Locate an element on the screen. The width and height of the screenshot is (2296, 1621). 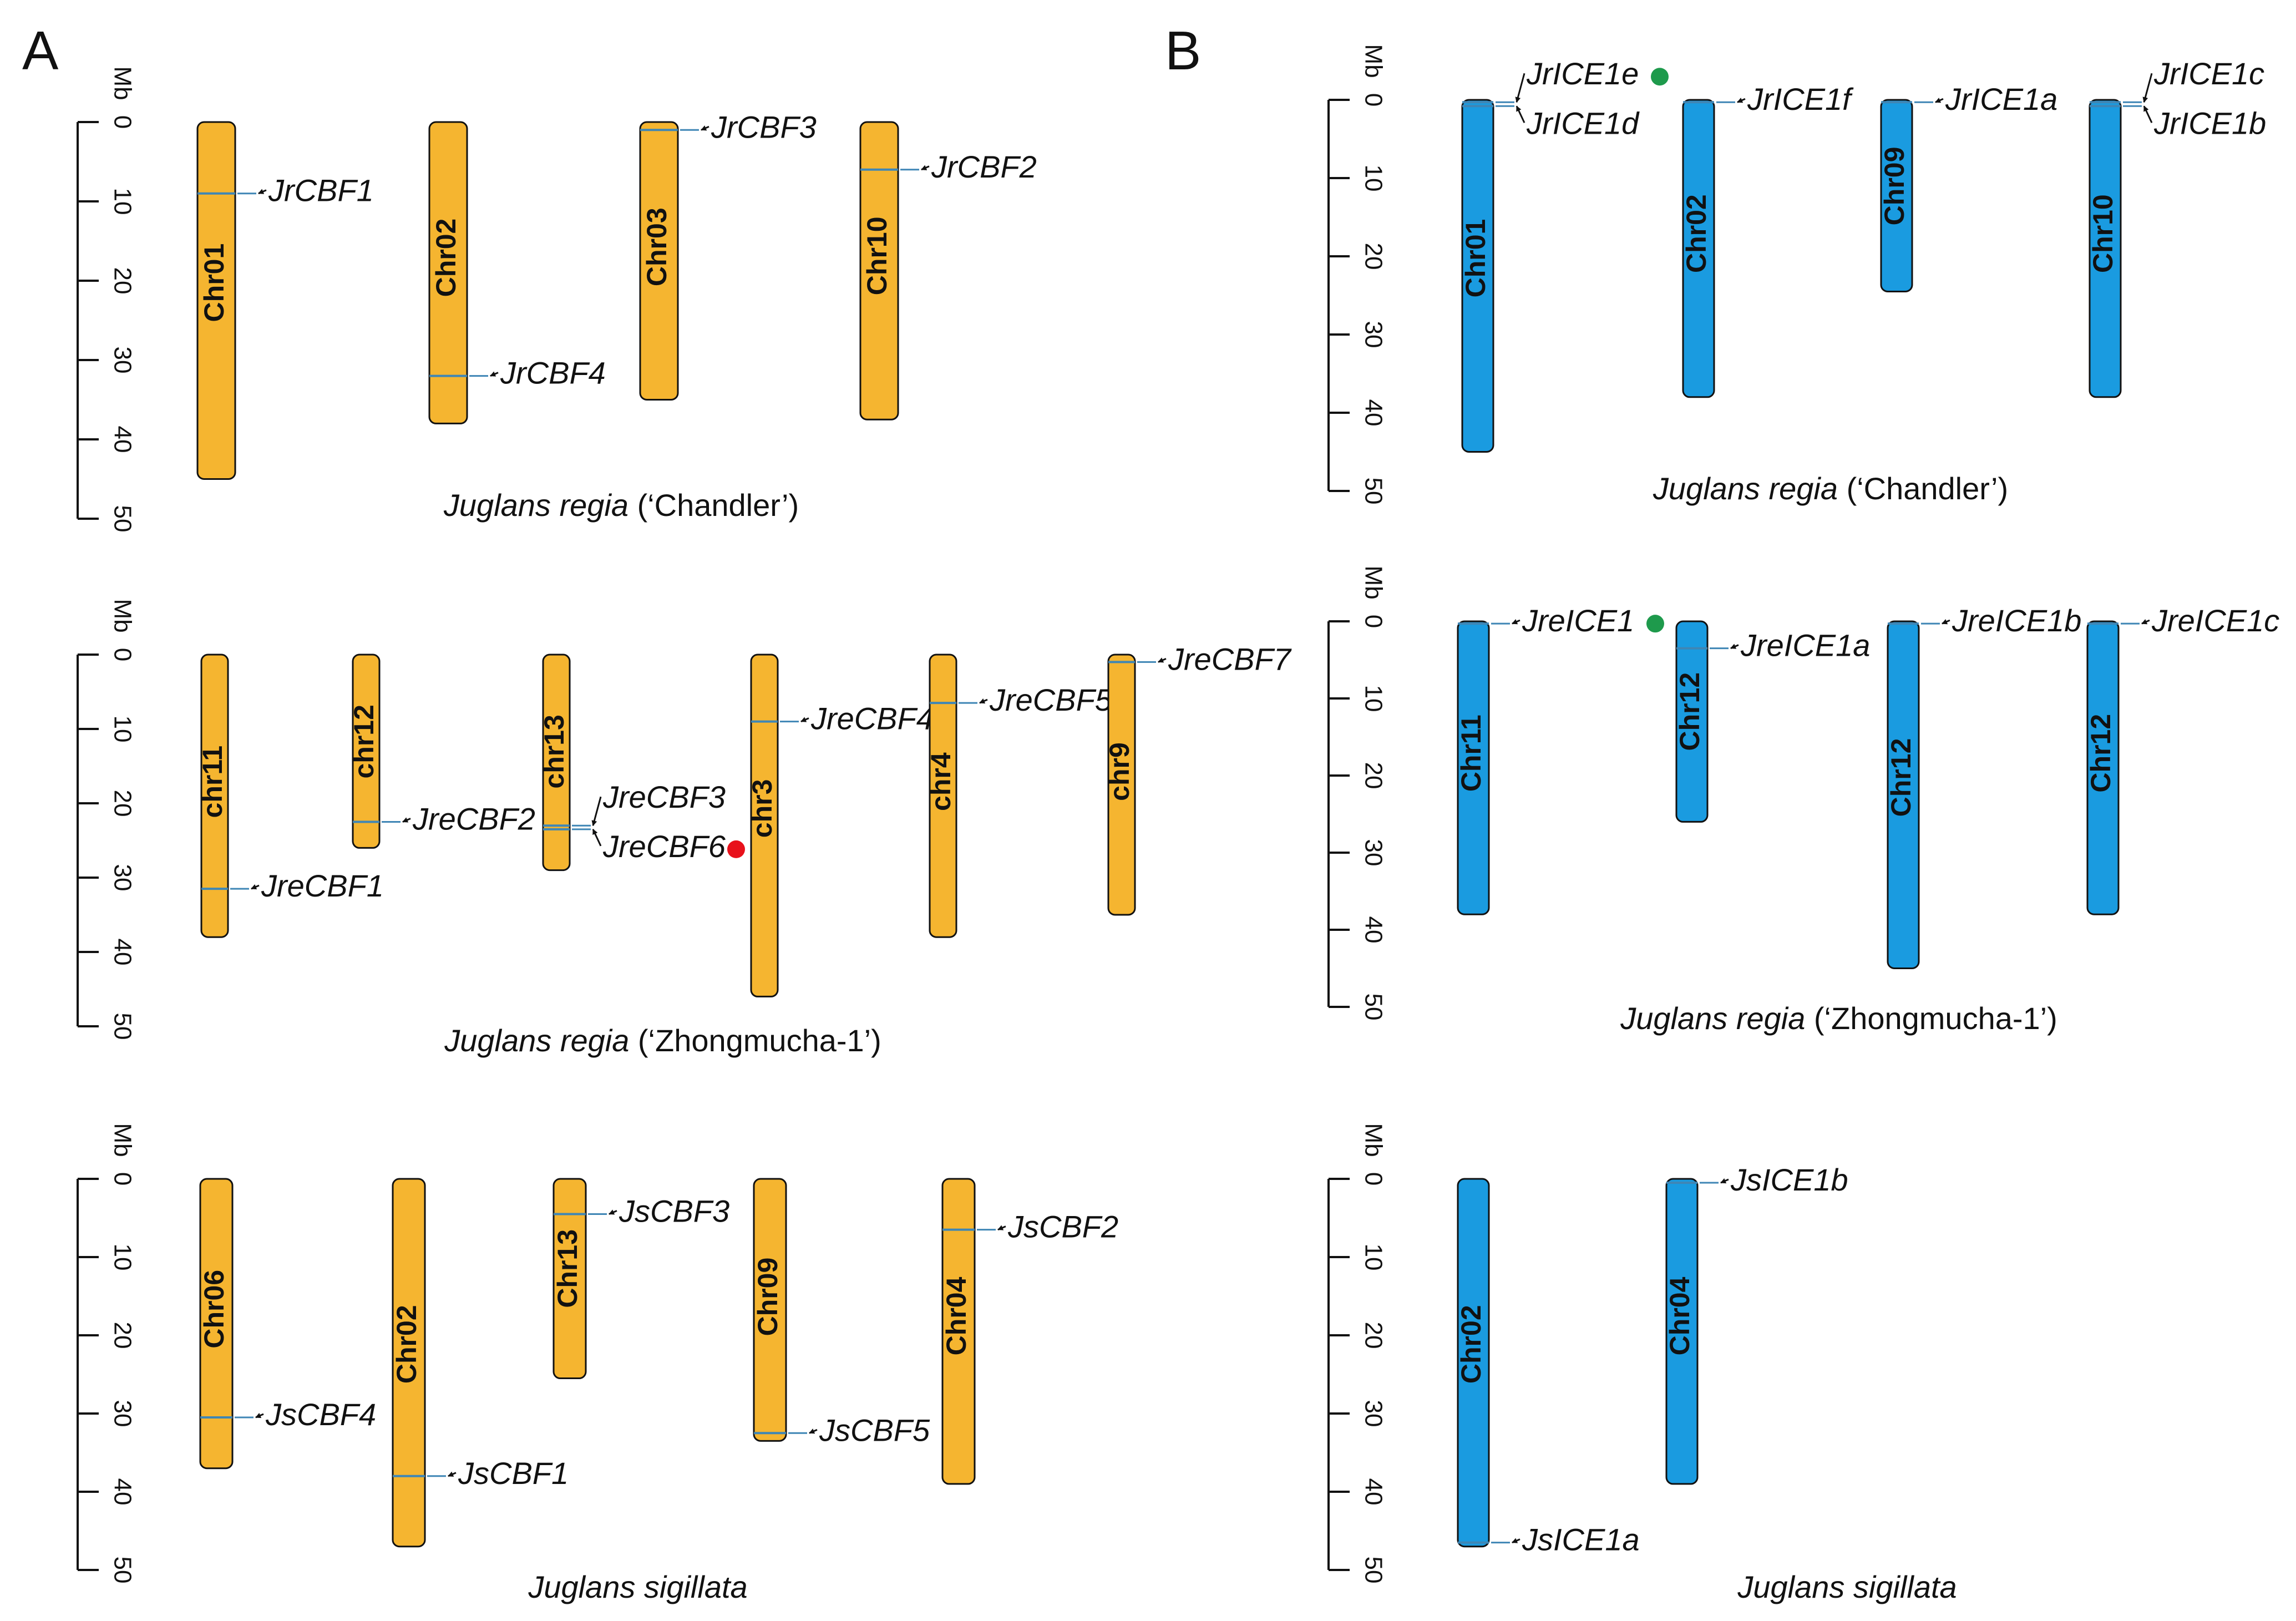
gene-jrice1e: JrICE1e is located at coordinates (1565, 80).